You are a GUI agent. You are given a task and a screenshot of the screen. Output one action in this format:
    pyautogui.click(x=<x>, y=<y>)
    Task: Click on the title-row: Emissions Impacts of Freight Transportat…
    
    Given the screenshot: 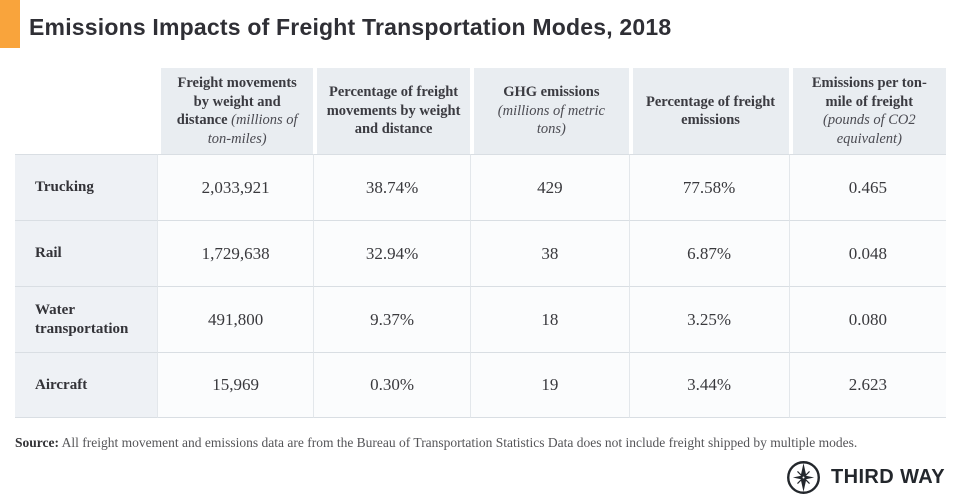 What is the action you would take?
    pyautogui.click(x=480, y=24)
    